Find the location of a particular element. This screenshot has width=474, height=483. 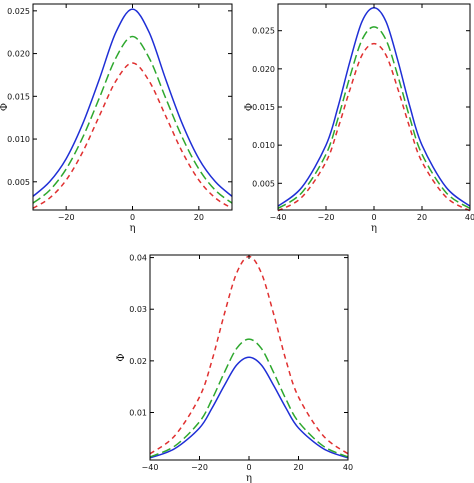

y-tick-label: 0.01 is located at coordinates (138, 412).